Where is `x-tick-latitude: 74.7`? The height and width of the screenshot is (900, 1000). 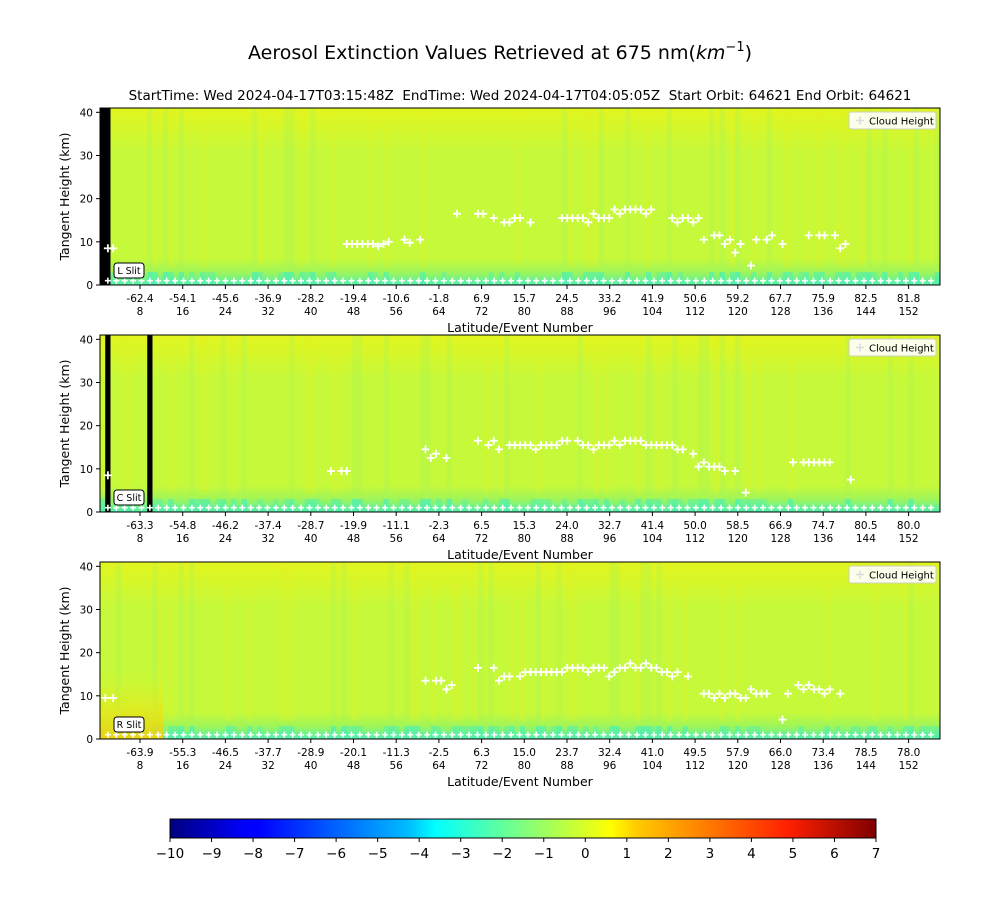
x-tick-latitude: 74.7 is located at coordinates (823, 526).